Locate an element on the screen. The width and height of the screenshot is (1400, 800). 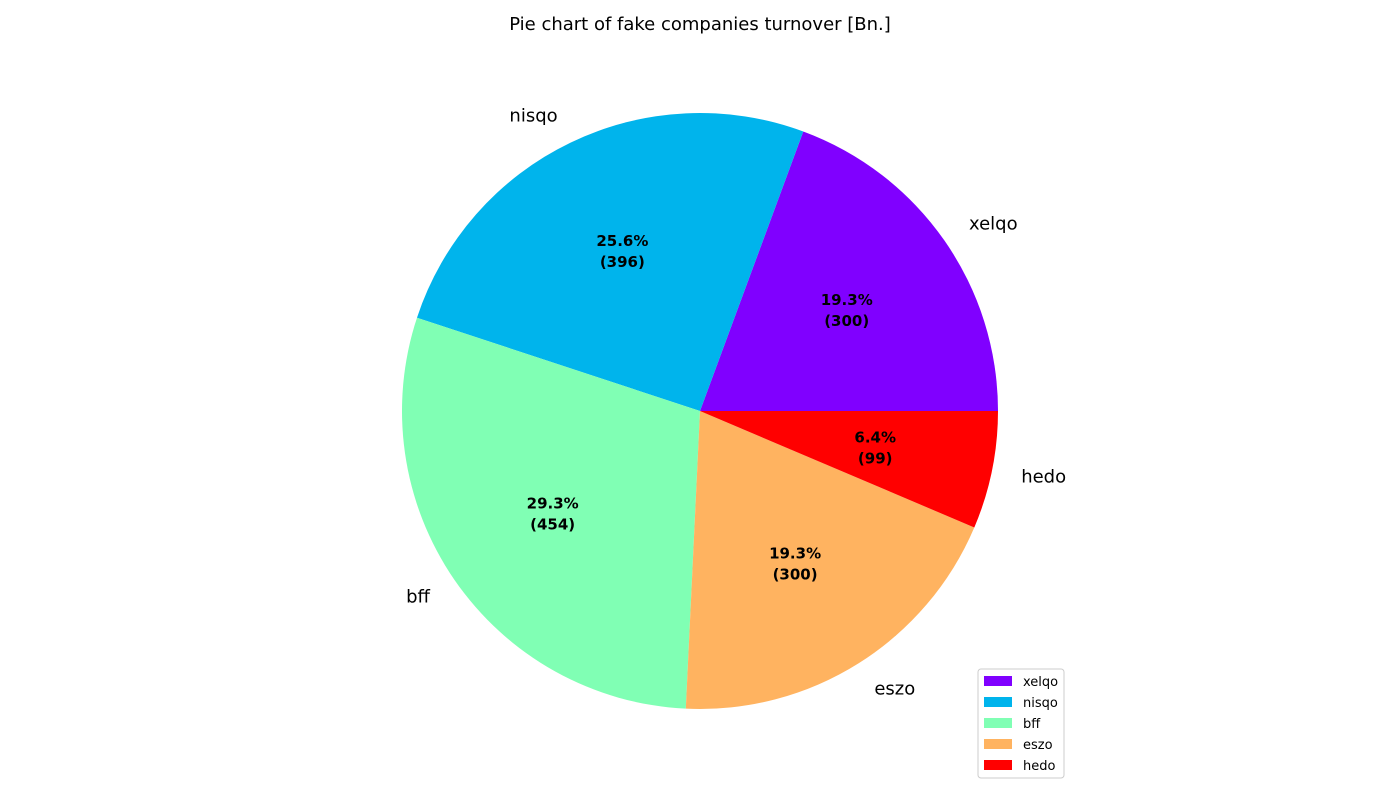
legend-label-eszo: eszo is located at coordinates (1038, 745).